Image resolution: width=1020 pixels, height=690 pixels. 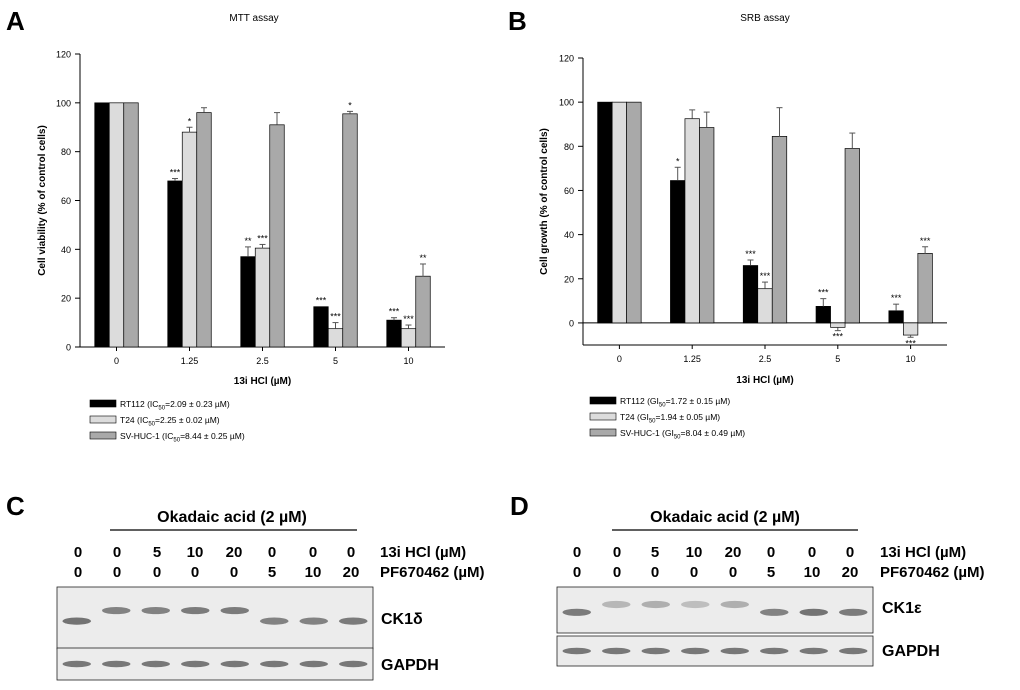 I want to click on chart-title: SRB assay, so click(x=764, y=18).